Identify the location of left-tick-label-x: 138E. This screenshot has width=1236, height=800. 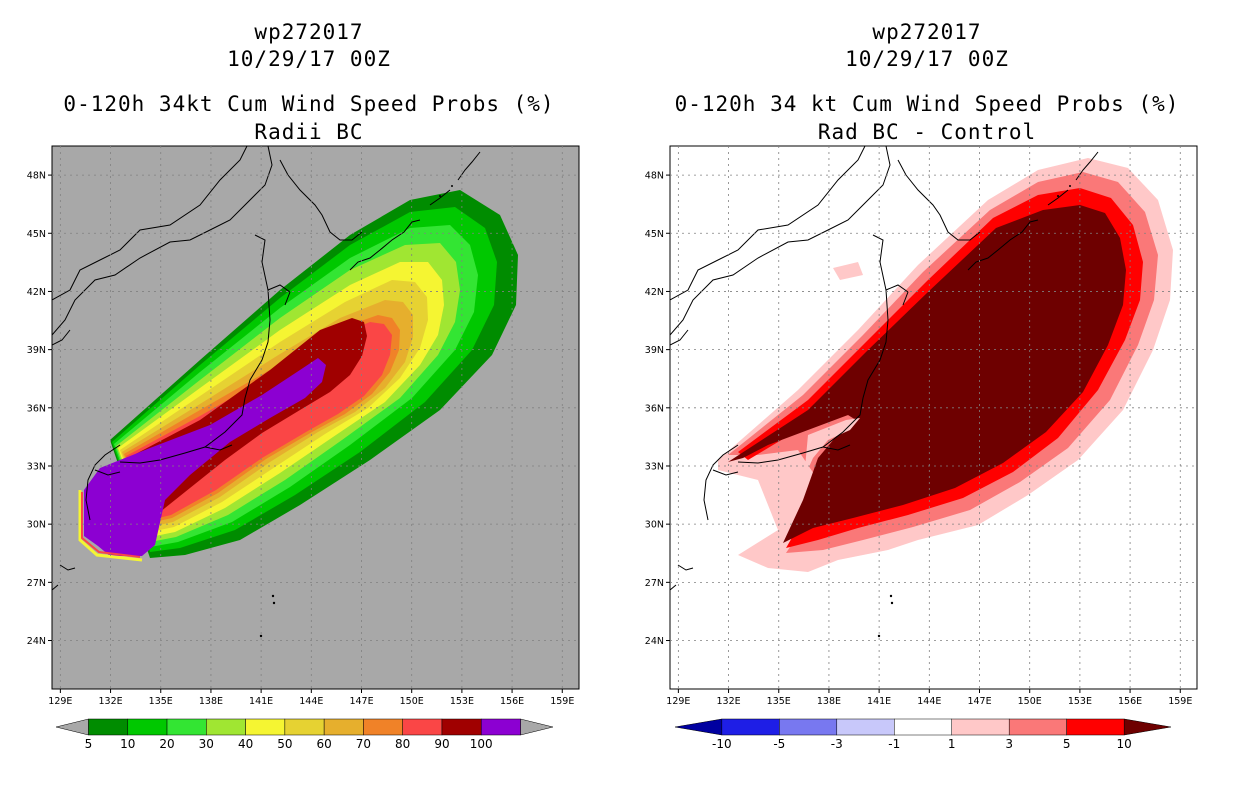
(211, 701).